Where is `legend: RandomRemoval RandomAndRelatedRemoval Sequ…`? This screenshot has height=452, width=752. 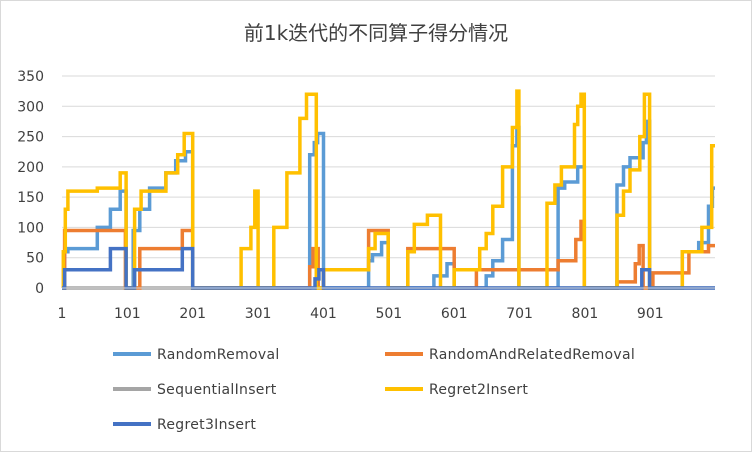 legend: RandomRemoval RandomAndRelatedRemoval Sequ… is located at coordinates (374, 390).